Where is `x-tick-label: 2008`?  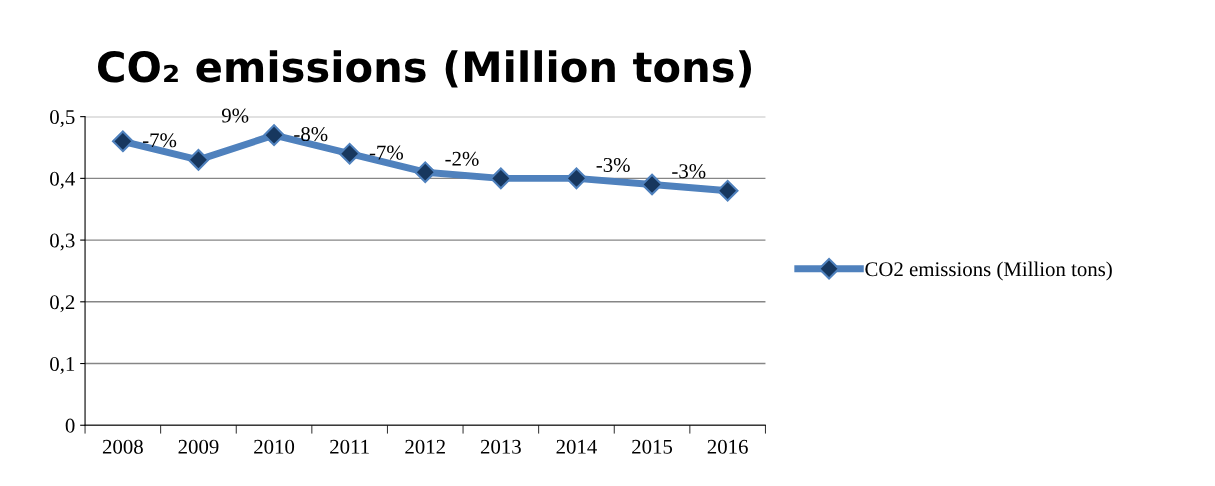
x-tick-label: 2008 is located at coordinates (122, 446).